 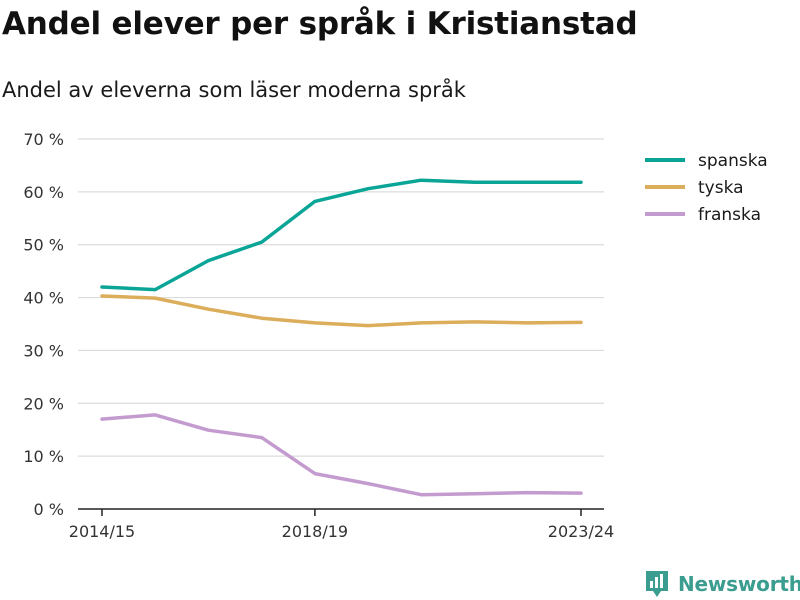 I want to click on y-tick-label: 40 %, so click(x=43, y=298).